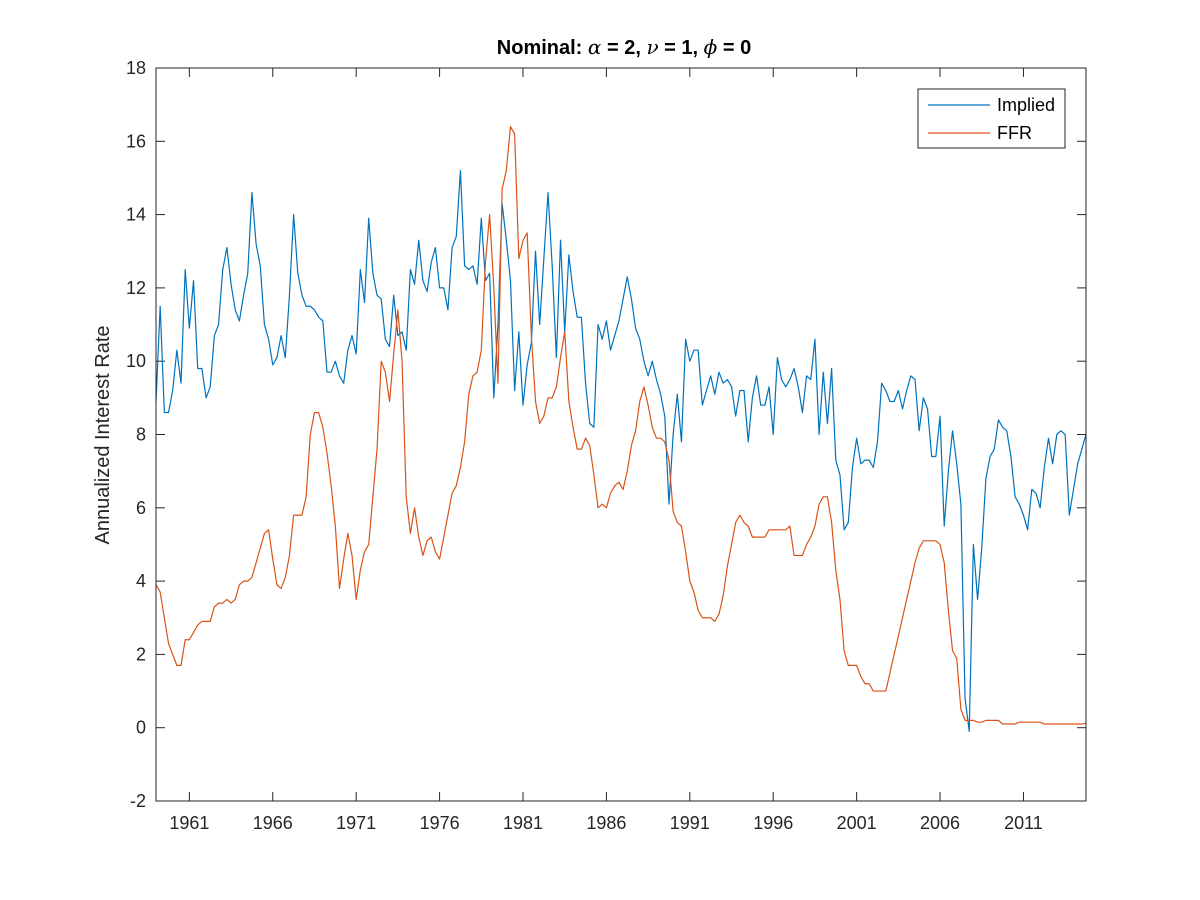 The height and width of the screenshot is (900, 1200). What do you see at coordinates (189, 823) in the screenshot?
I see `x-tick-label: 1961` at bounding box center [189, 823].